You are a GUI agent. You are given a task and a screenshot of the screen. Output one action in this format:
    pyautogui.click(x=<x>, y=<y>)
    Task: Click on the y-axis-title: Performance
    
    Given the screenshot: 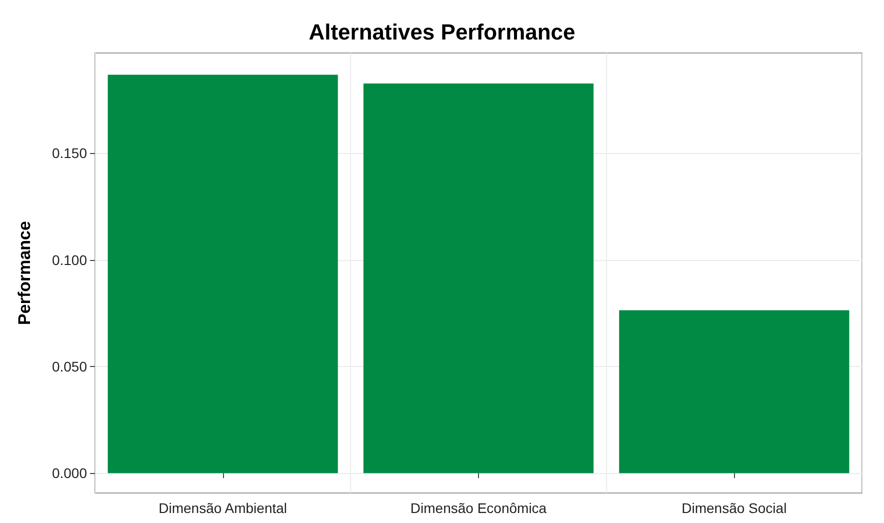 What is the action you would take?
    pyautogui.click(x=24, y=273)
    